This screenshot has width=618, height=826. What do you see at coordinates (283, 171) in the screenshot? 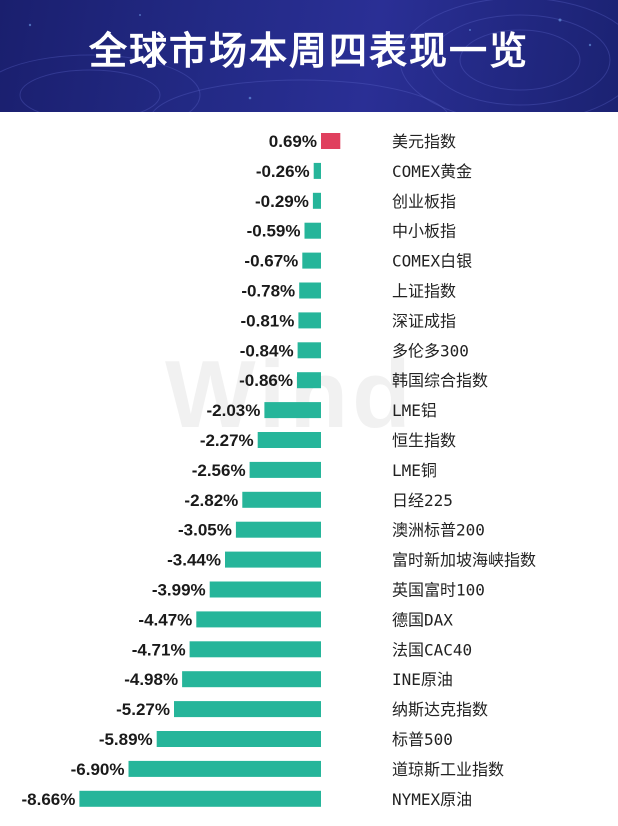
I see `value-label-1: -0.26%` at bounding box center [283, 171].